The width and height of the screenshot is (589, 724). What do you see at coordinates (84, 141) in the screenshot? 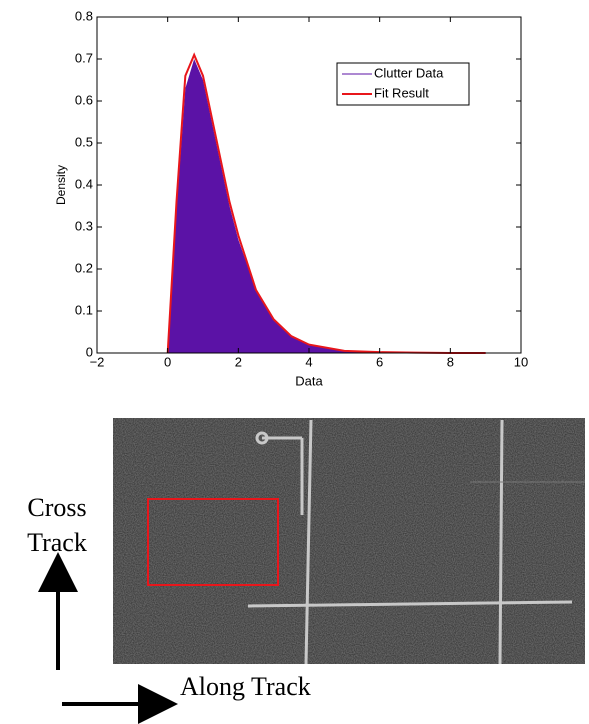
I see `y-tick-label: 0.5` at bounding box center [84, 141].